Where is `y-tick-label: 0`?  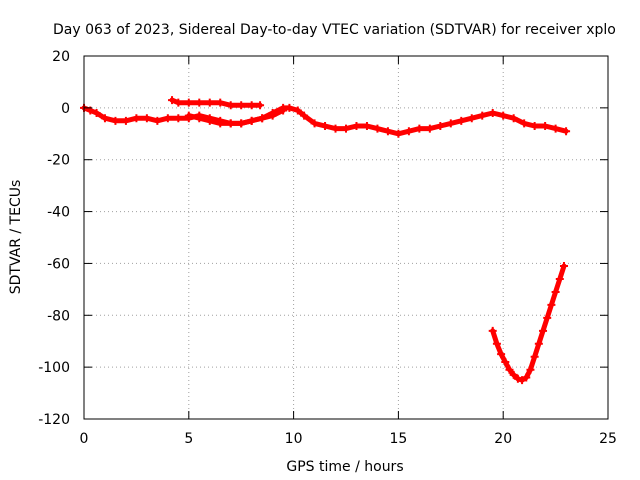
y-tick-label: 0 is located at coordinates (65, 109).